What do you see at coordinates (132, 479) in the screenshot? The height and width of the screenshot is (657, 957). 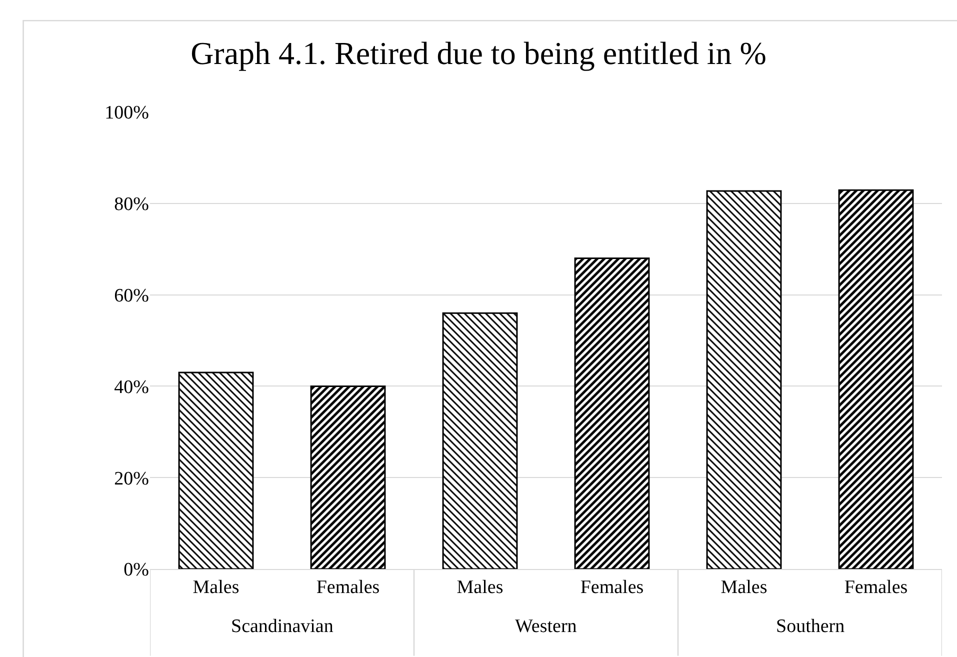 I see `y-tick-label: 20%` at bounding box center [132, 479].